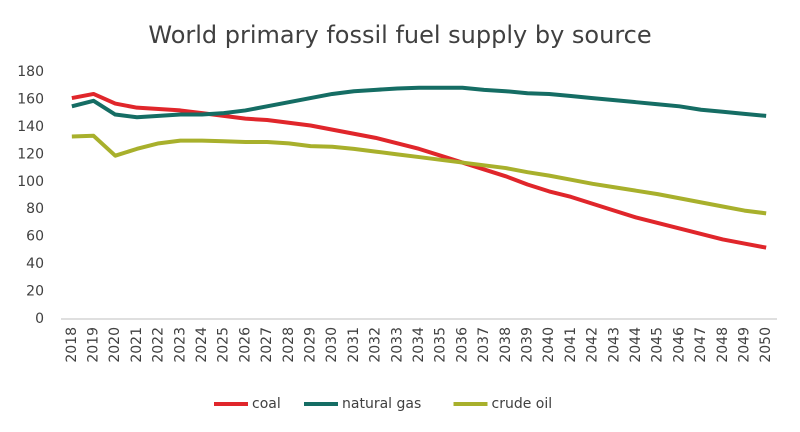  I want to click on x-tick-label: 2044, so click(636, 345).